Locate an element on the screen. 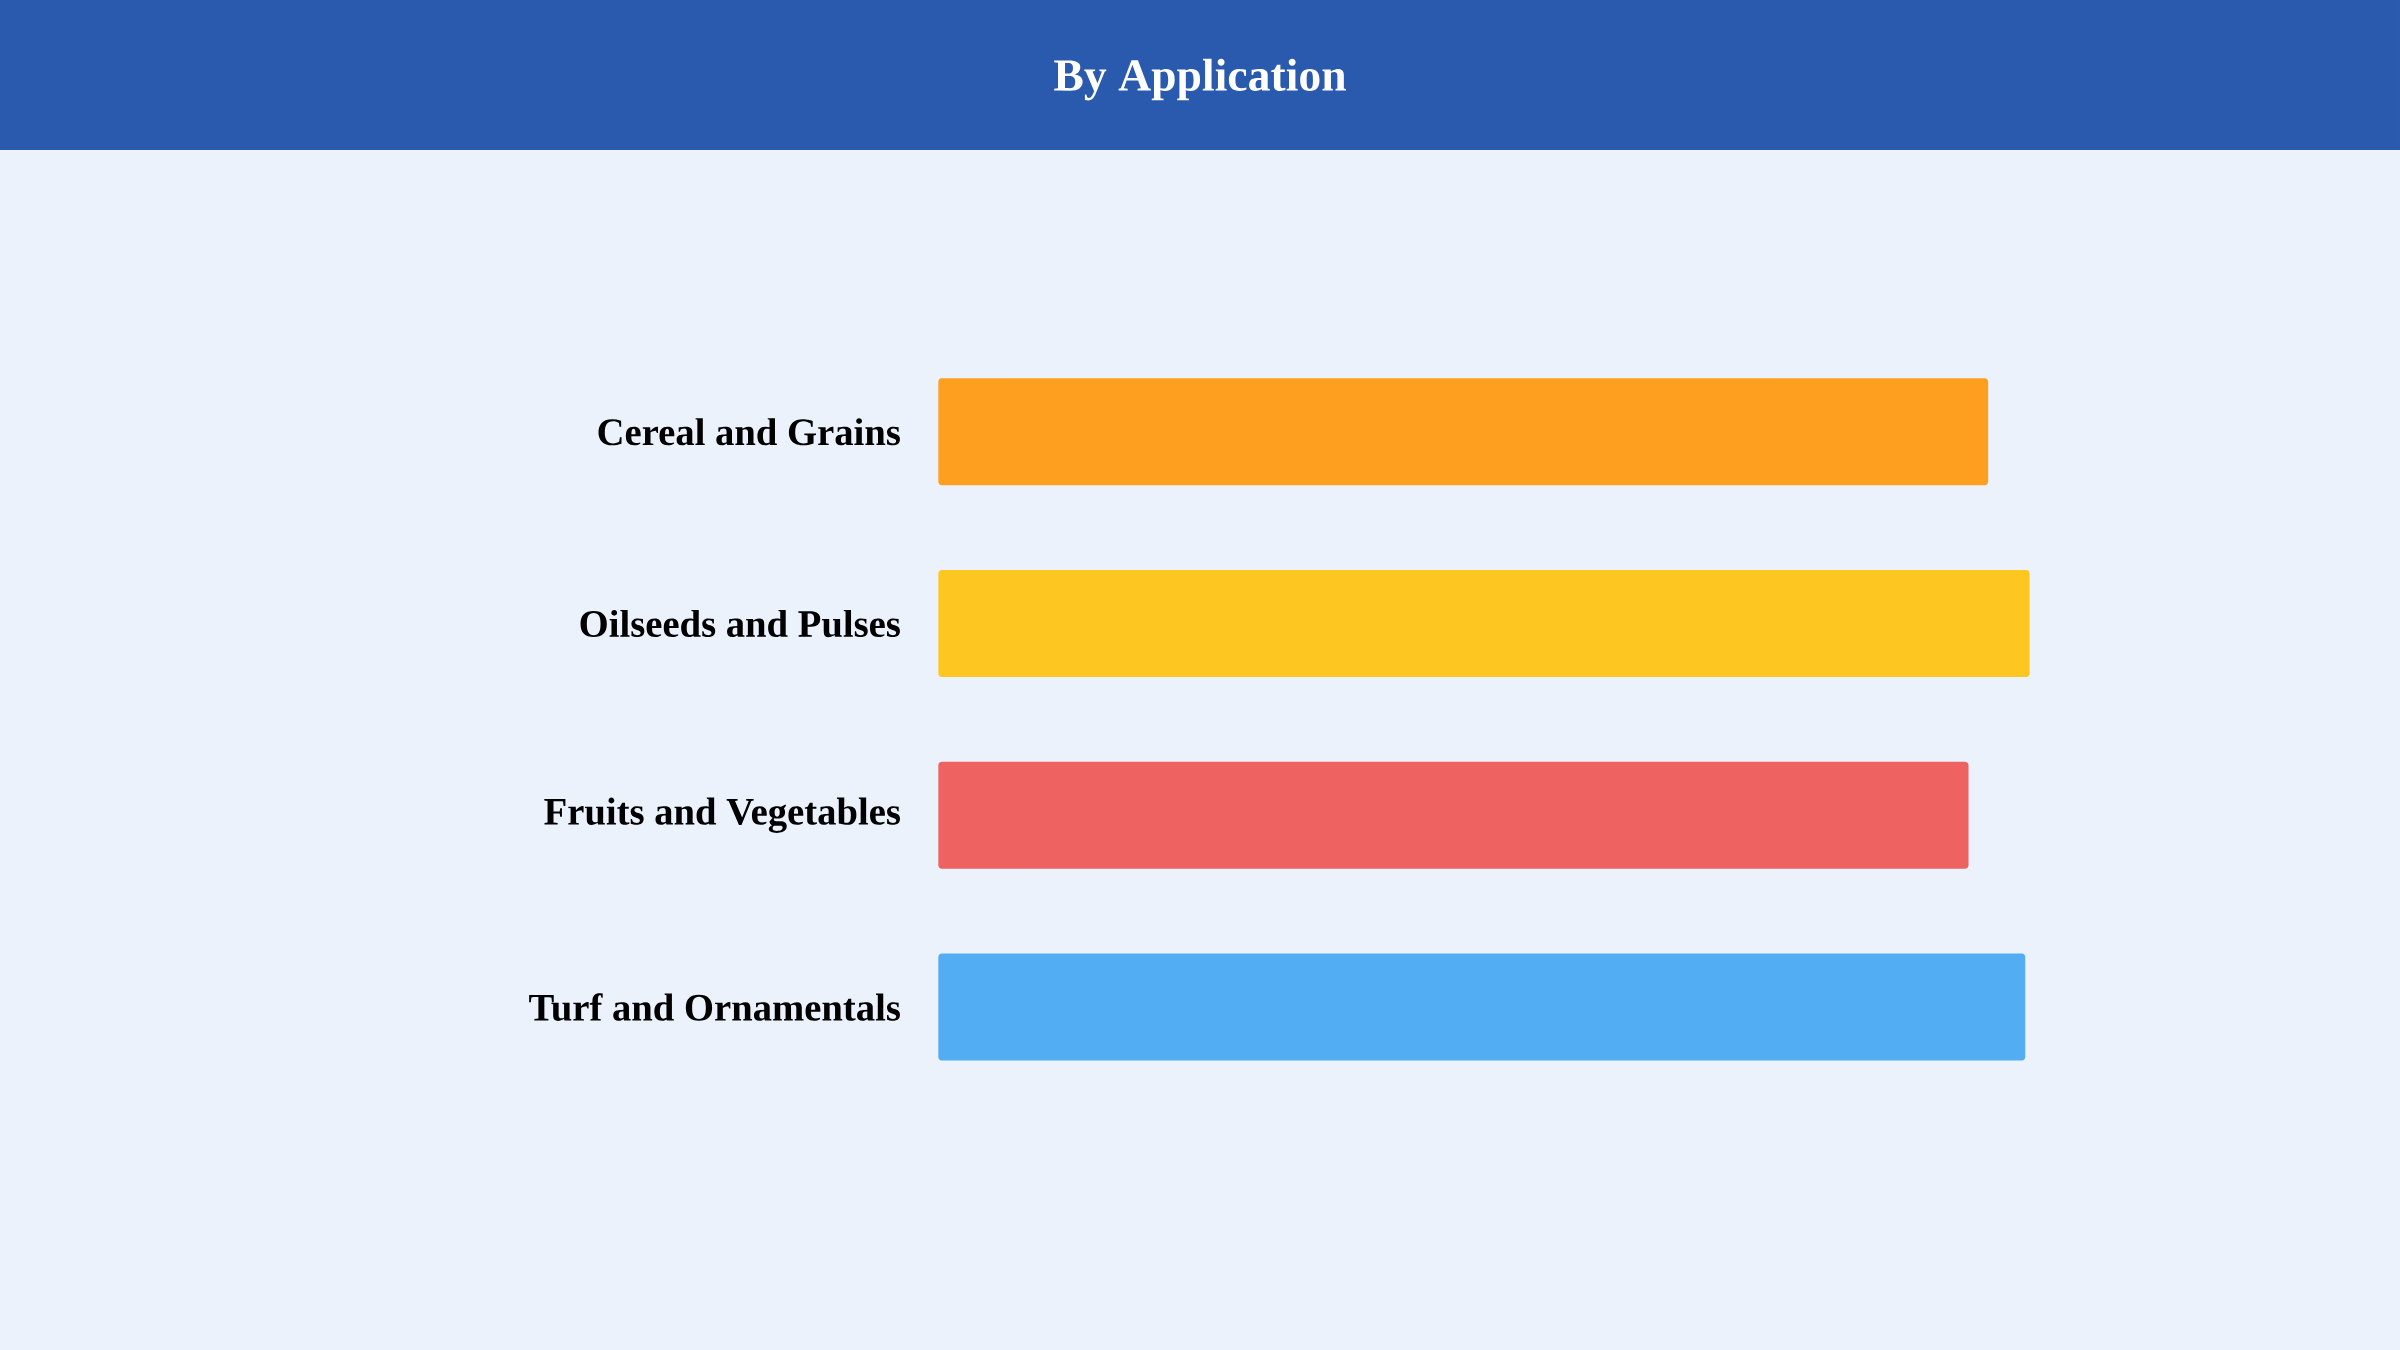  chart-title: By Application is located at coordinates (1200, 79).